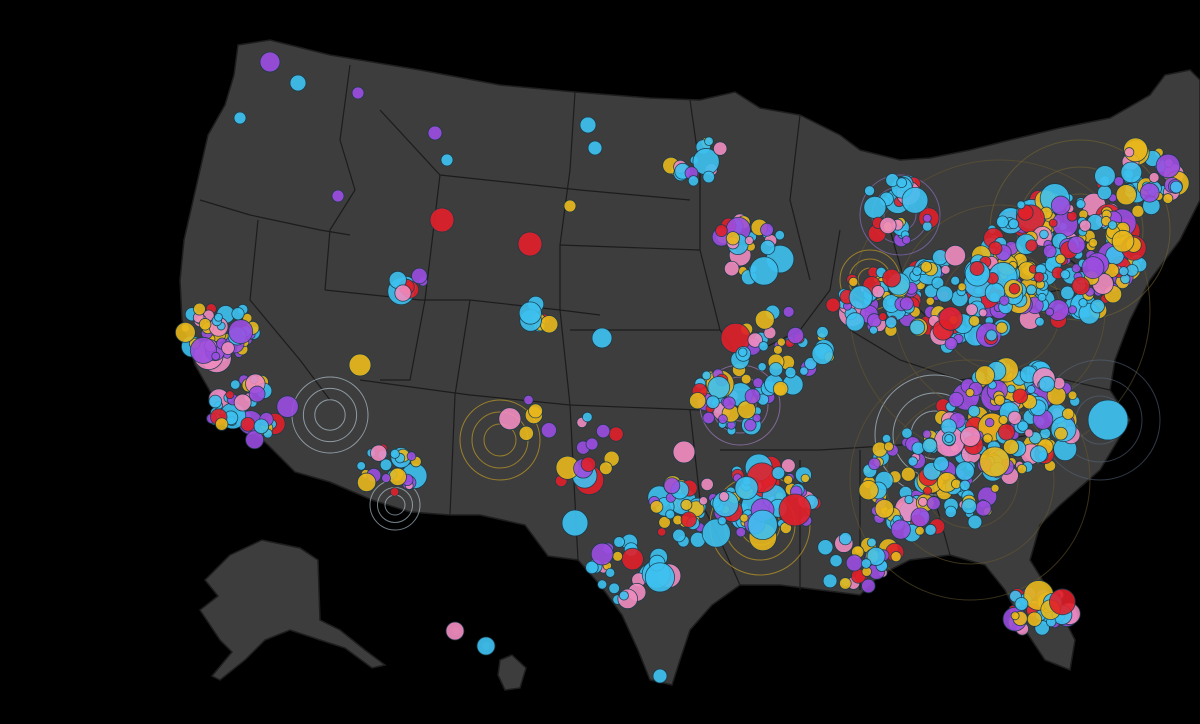 Image resolution: width=1200 pixels, height=724 pixels. What do you see at coordinates (512, 672) in the screenshot?
I see `hawaii` at bounding box center [512, 672].